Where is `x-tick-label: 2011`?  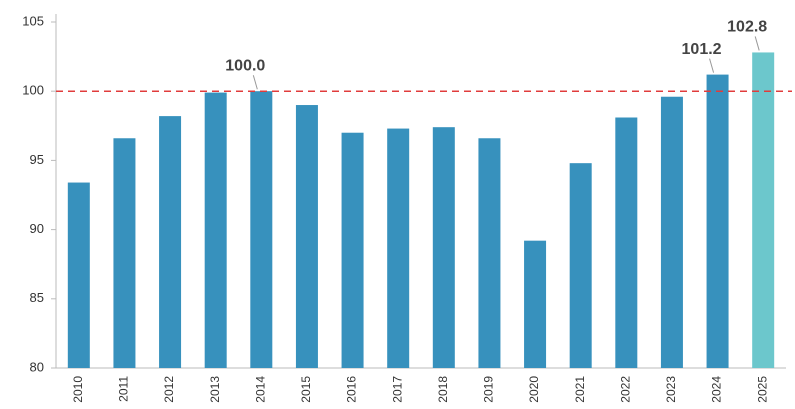 x-tick-label: 2011 is located at coordinates (124, 389).